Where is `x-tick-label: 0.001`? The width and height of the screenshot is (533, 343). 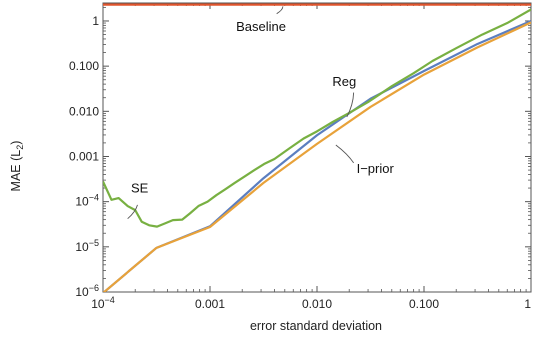
x-tick-label: 0.001 is located at coordinates (210, 304).